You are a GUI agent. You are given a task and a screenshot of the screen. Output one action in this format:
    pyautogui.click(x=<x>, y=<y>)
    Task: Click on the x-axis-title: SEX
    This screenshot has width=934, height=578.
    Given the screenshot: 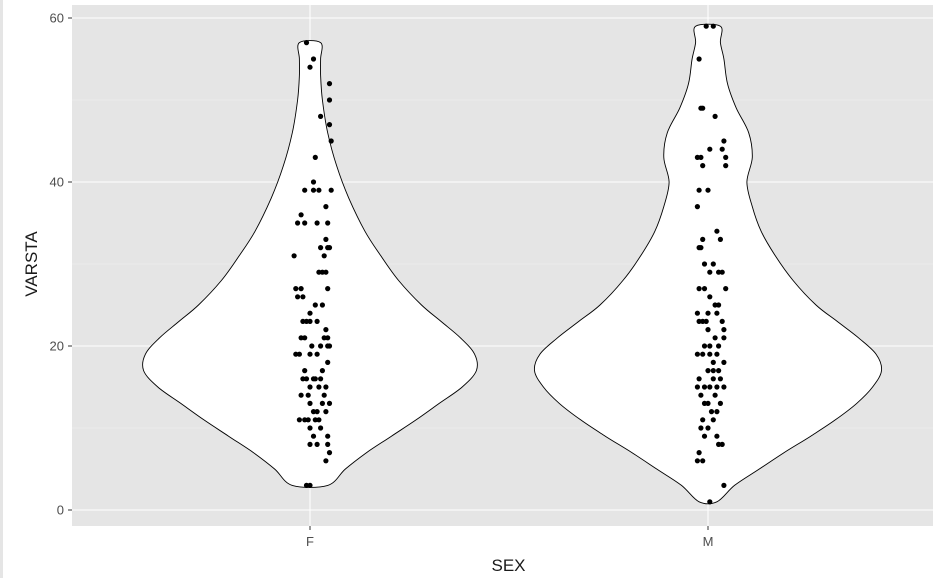 What is the action you would take?
    pyautogui.click(x=508, y=565)
    